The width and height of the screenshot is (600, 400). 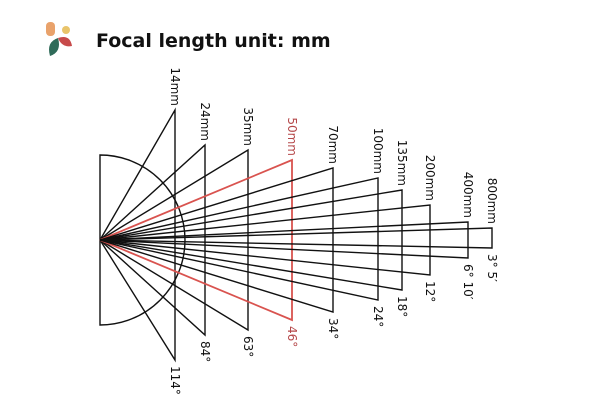 What do you see at coordinates (378, 316) in the screenshot?
I see `angle-label: 24°` at bounding box center [378, 316].